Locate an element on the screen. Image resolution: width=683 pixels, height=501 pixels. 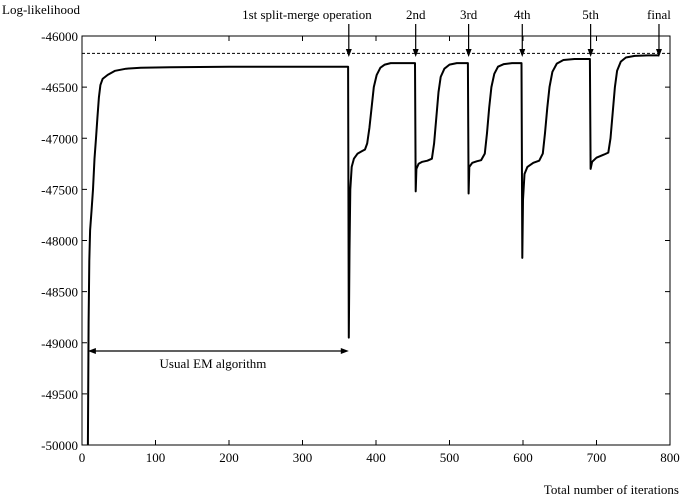
range-arrow-head-left is located at coordinates (91, 351).